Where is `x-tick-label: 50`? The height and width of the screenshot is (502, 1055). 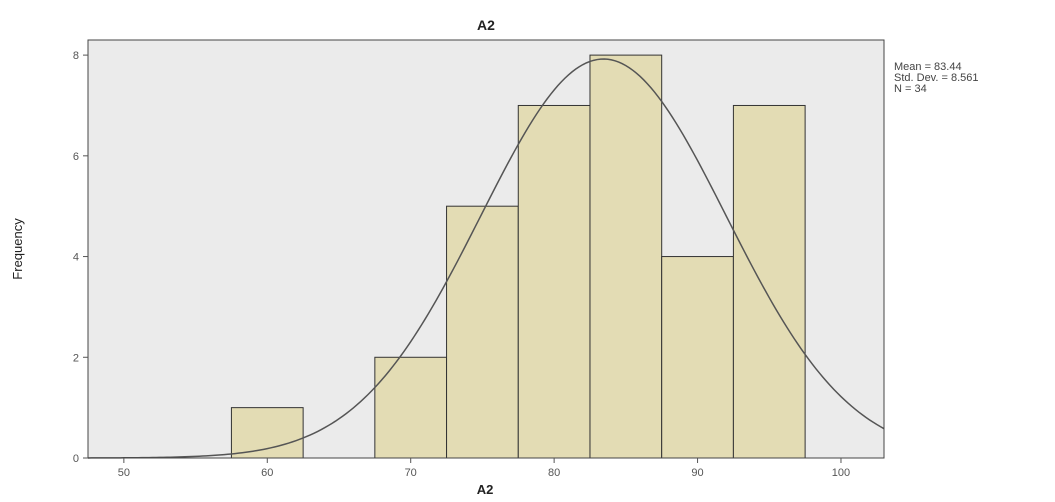
x-tick-label: 50 is located at coordinates (124, 473).